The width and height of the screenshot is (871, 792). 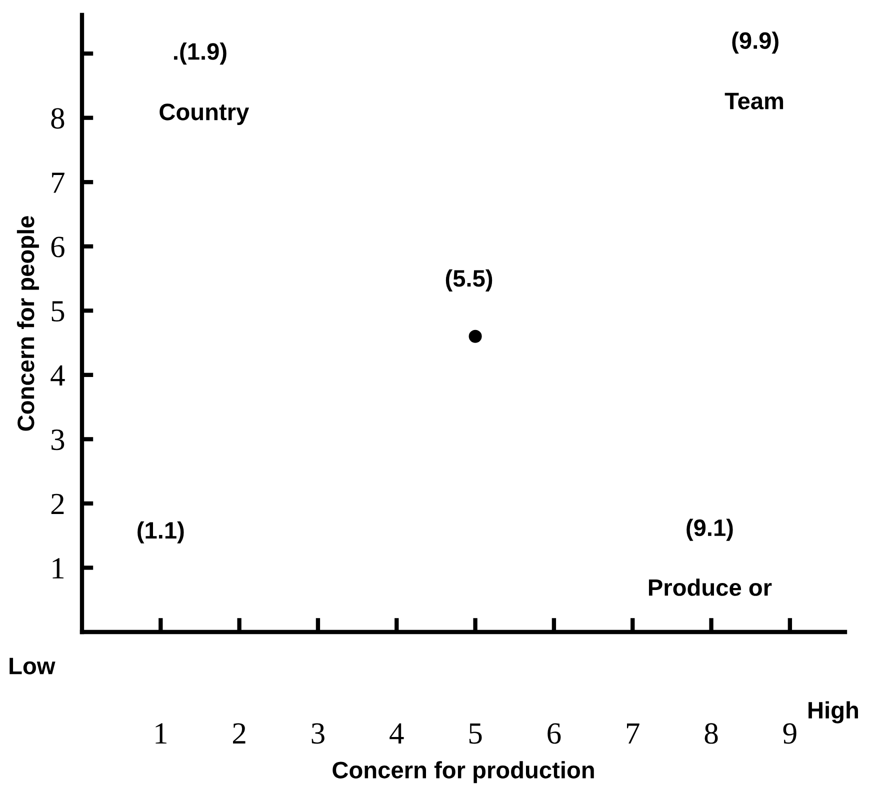 What do you see at coordinates (27, 323) in the screenshot?
I see `y-axis-title: Concern for people` at bounding box center [27, 323].